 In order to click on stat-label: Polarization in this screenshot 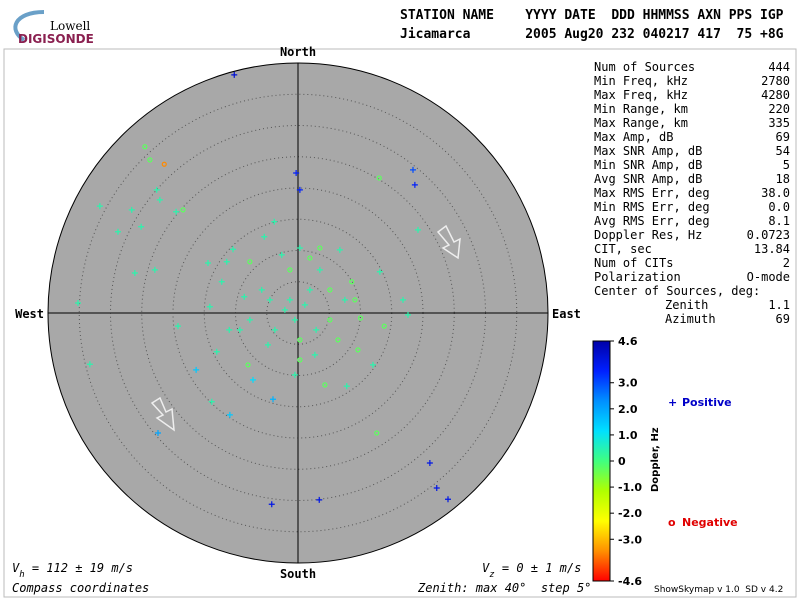, I will do `click(637, 277)`.